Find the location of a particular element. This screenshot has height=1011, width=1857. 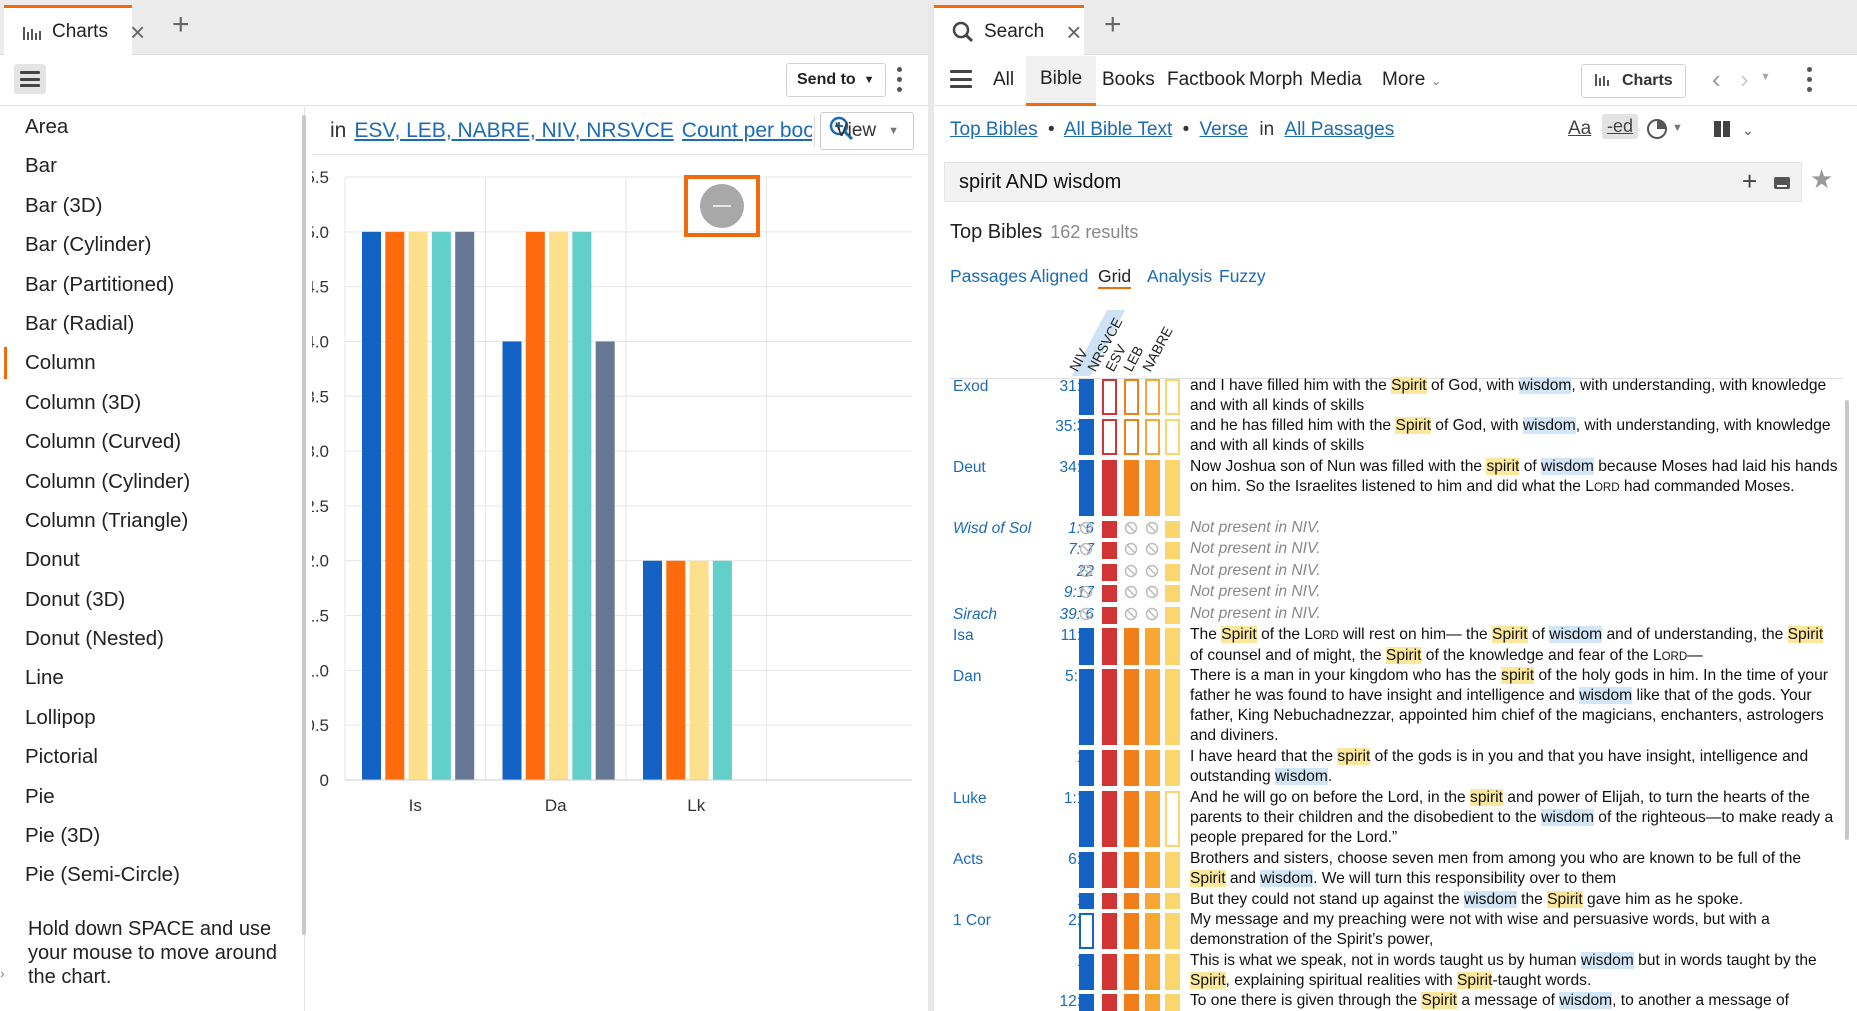

chart-type-item: Lollipop is located at coordinates (60, 717).